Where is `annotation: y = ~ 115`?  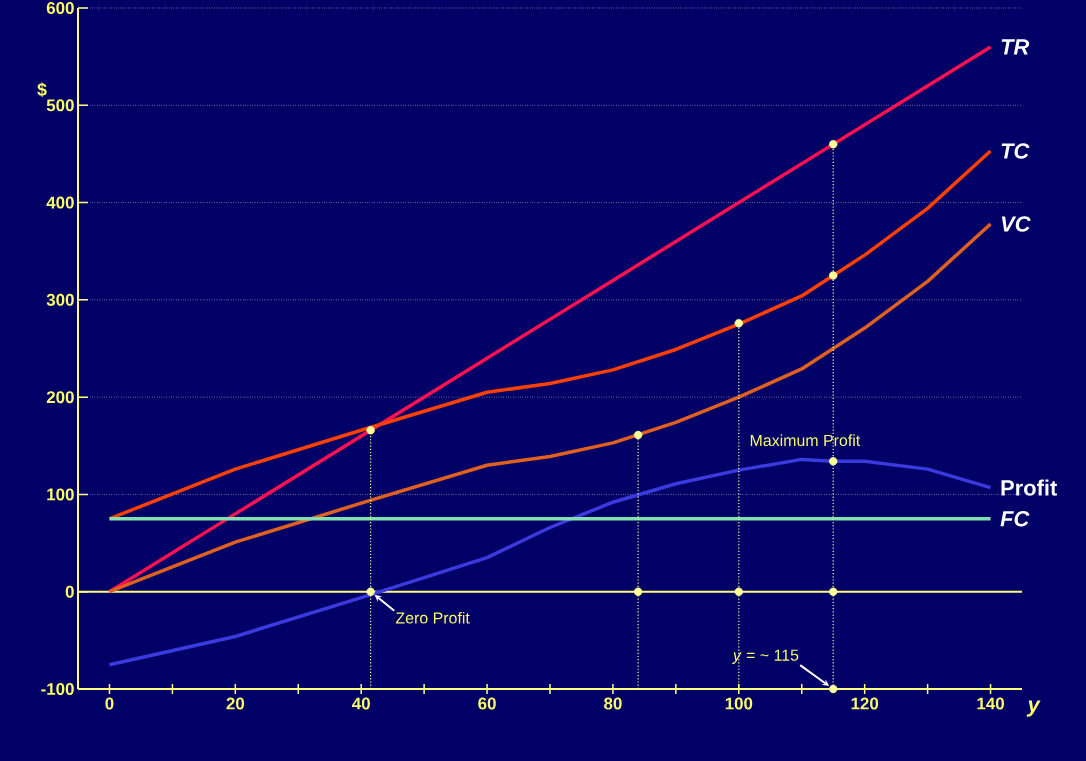 annotation: y = ~ 115 is located at coordinates (765, 656).